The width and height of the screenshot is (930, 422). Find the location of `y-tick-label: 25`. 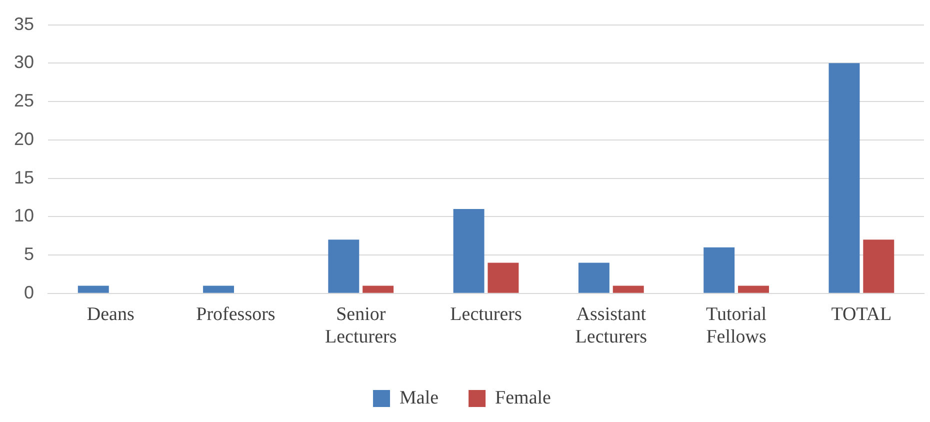

y-tick-label: 25 is located at coordinates (24, 100).